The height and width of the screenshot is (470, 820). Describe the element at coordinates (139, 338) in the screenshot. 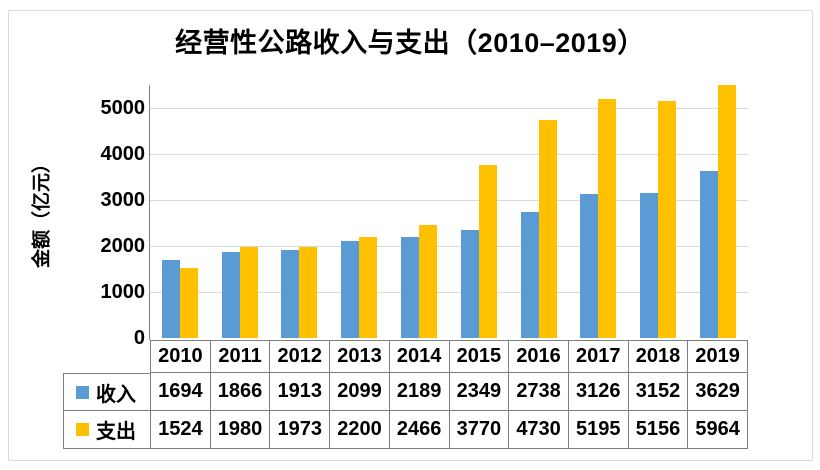

I see `y-tick-label-0: 0` at that location.